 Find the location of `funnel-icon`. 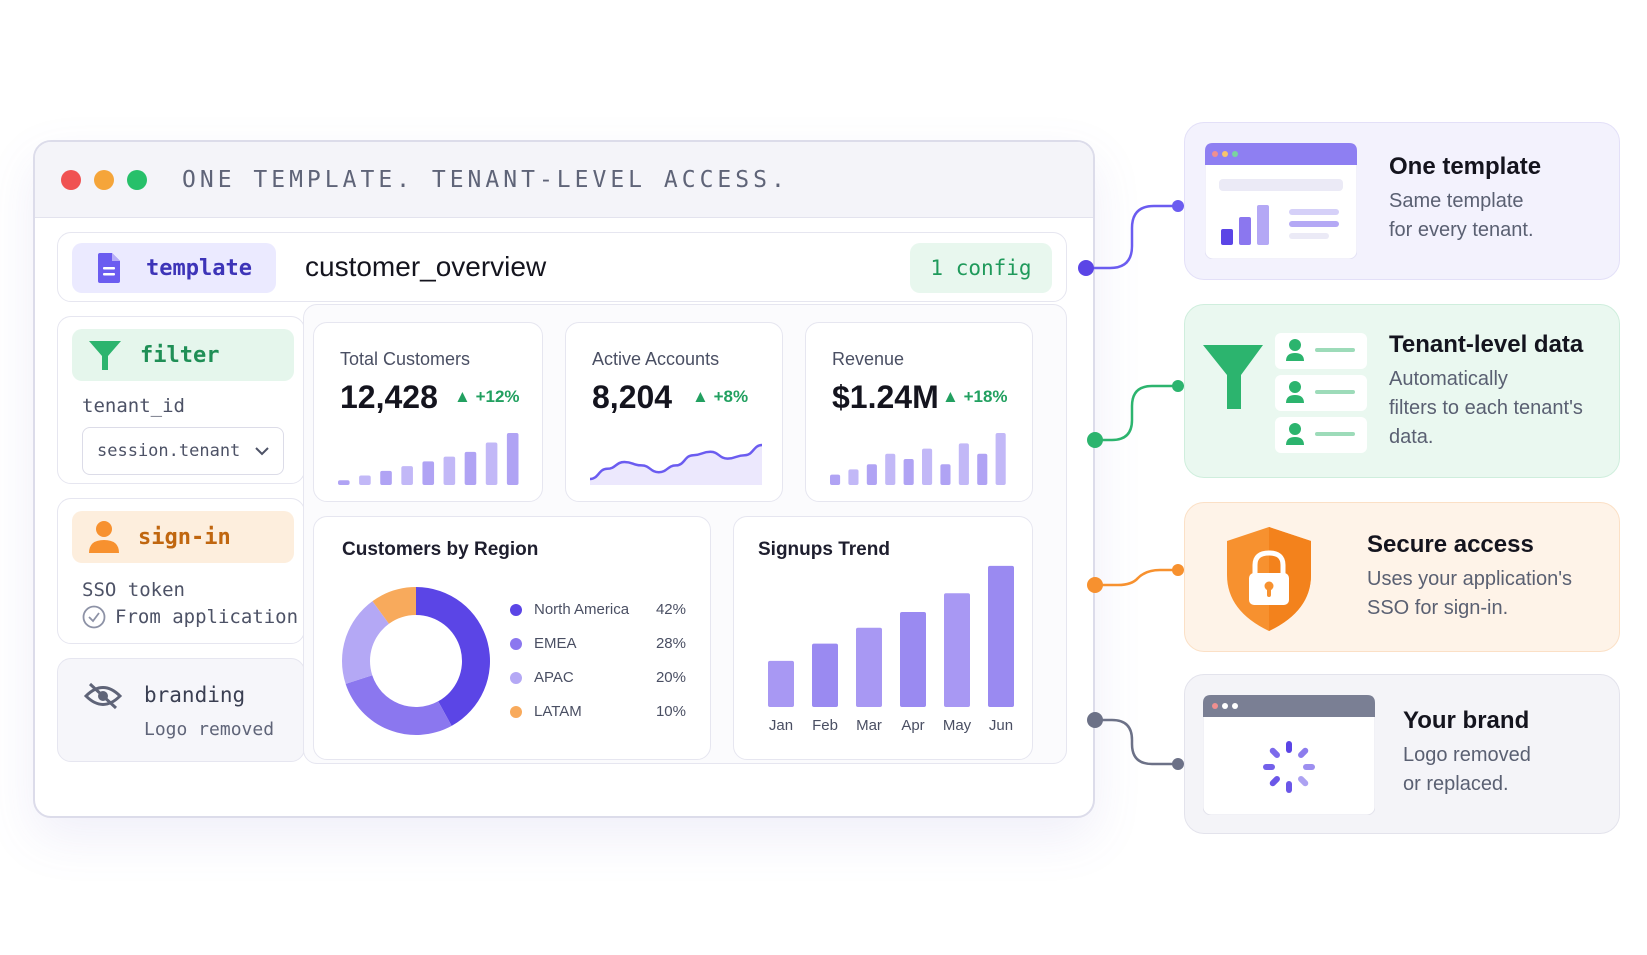

funnel-icon is located at coordinates (105, 355).